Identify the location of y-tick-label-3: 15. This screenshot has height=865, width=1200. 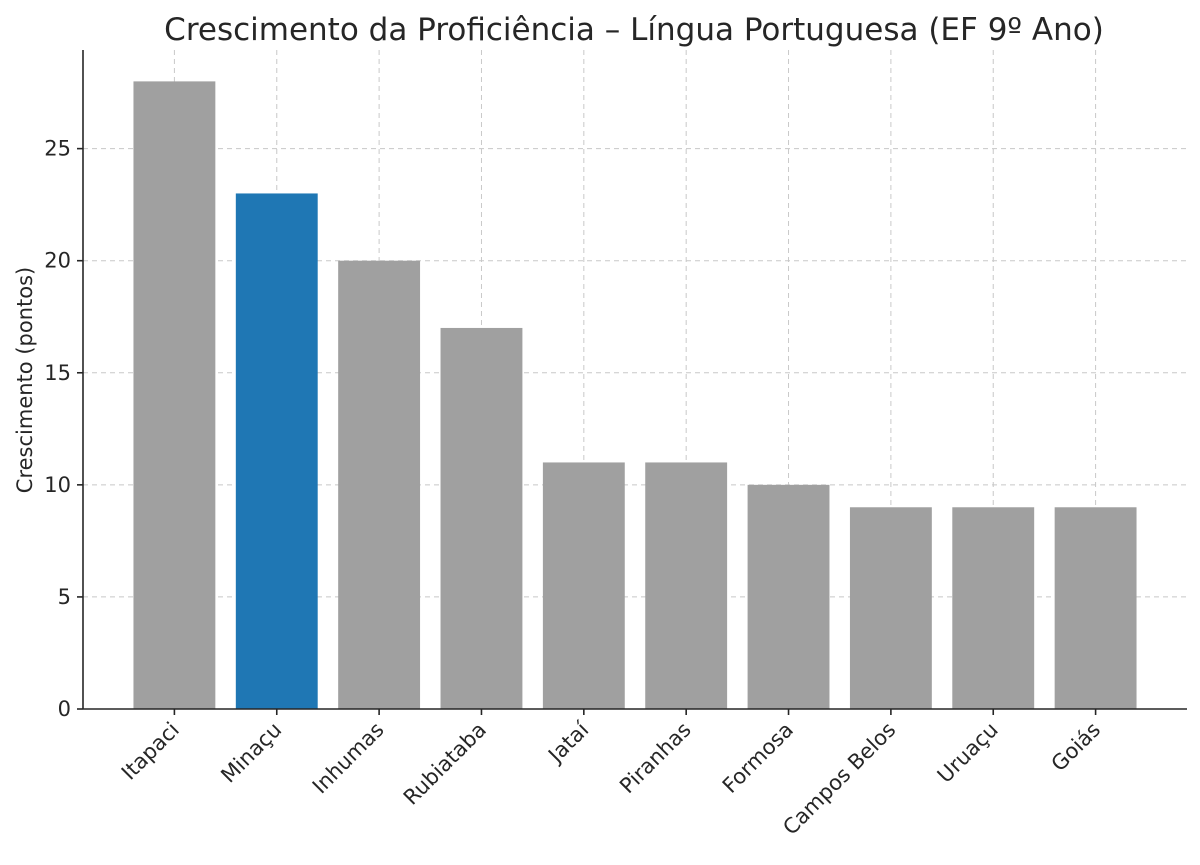
(57, 373).